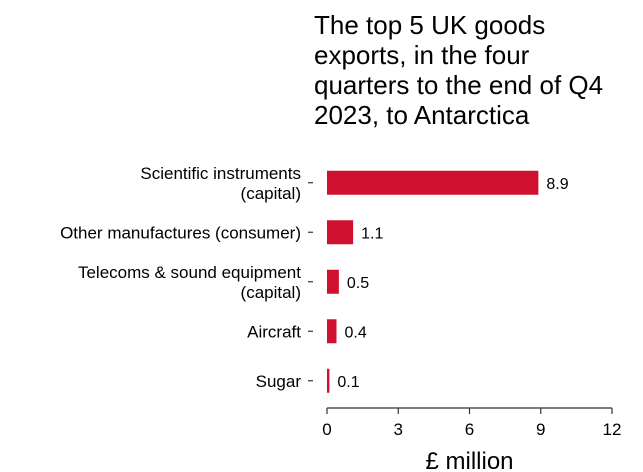 The image size is (643, 472). Describe the element at coordinates (348, 382) in the screenshot. I see `value-label: 0.1` at that location.